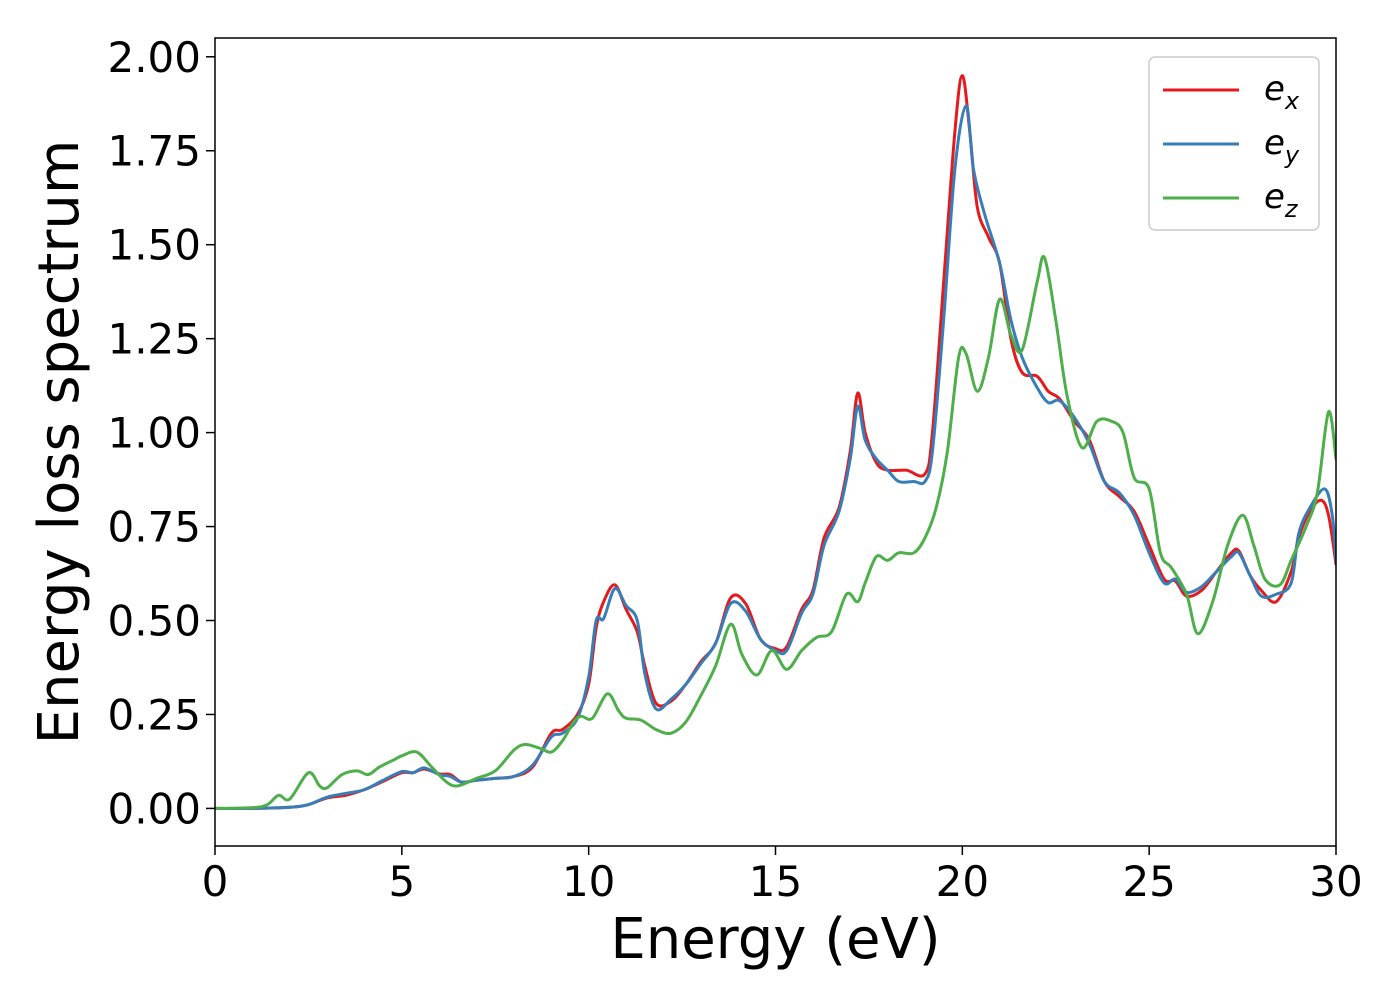 This screenshot has width=1400, height=1000. Describe the element at coordinates (154, 245) in the screenshot. I see `y-tick-label: 1.50` at that location.